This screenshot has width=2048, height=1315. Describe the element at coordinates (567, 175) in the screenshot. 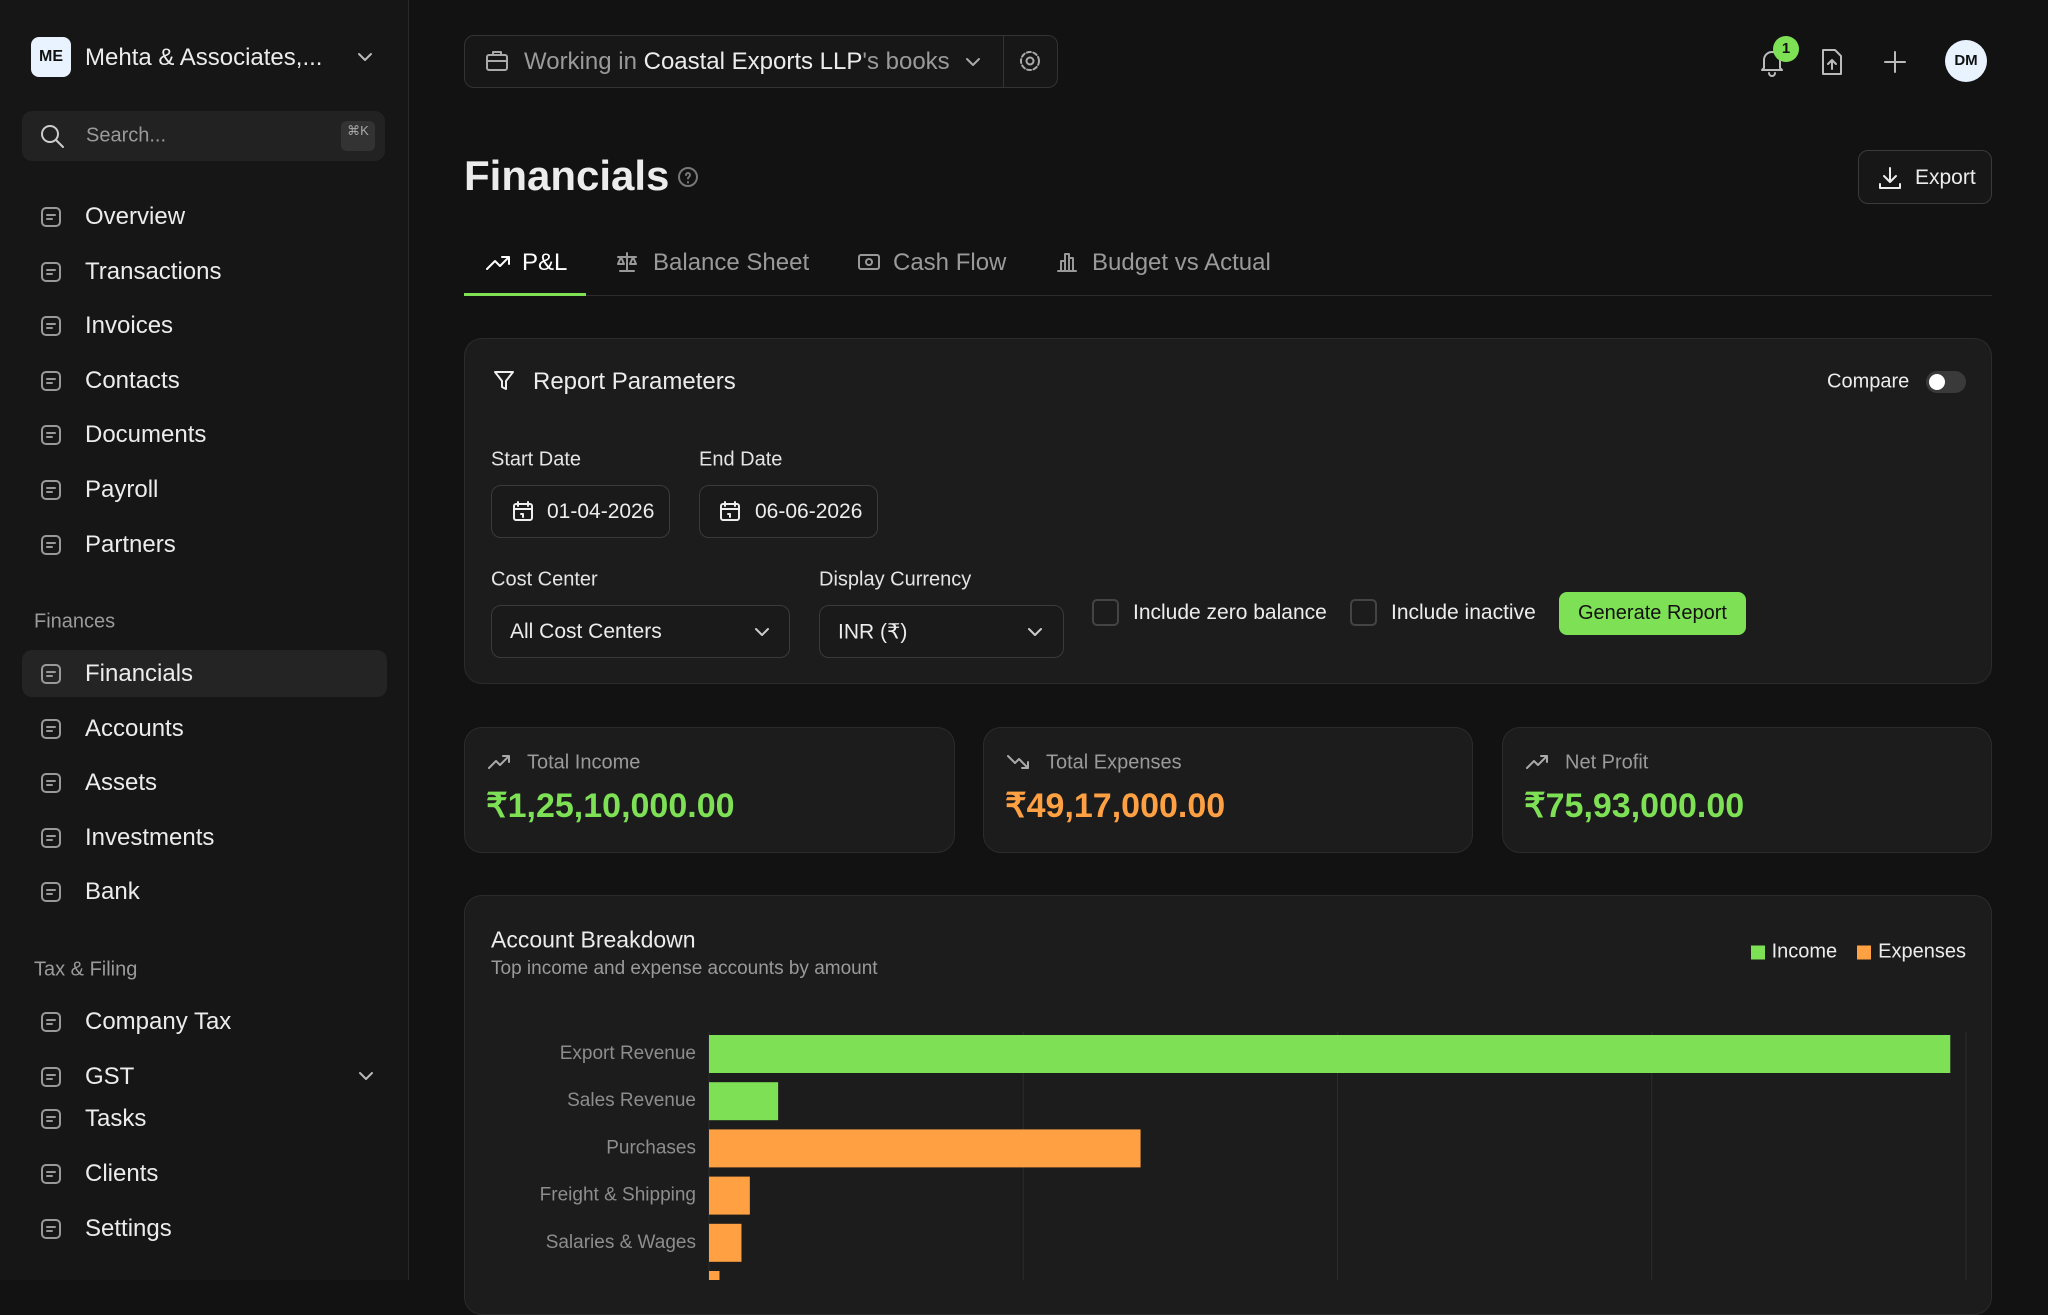

I see `page-title: Financials` at that location.